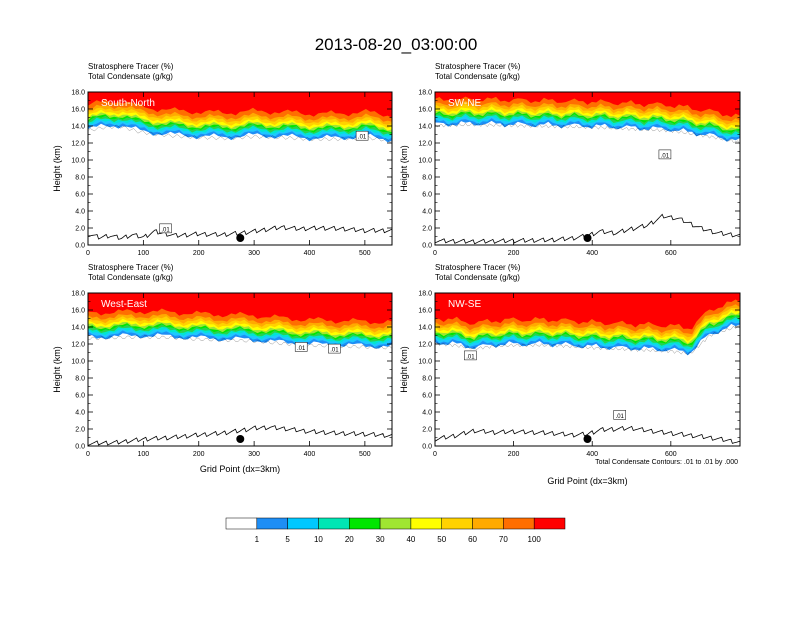  I want to click on colorbar-label: 30, so click(380, 539).